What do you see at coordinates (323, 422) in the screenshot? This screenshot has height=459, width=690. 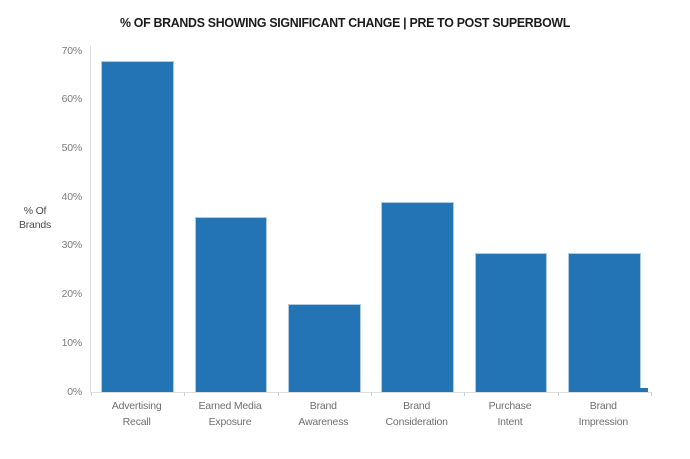 I see `x-axis-category-label-line: Awareness` at bounding box center [323, 422].